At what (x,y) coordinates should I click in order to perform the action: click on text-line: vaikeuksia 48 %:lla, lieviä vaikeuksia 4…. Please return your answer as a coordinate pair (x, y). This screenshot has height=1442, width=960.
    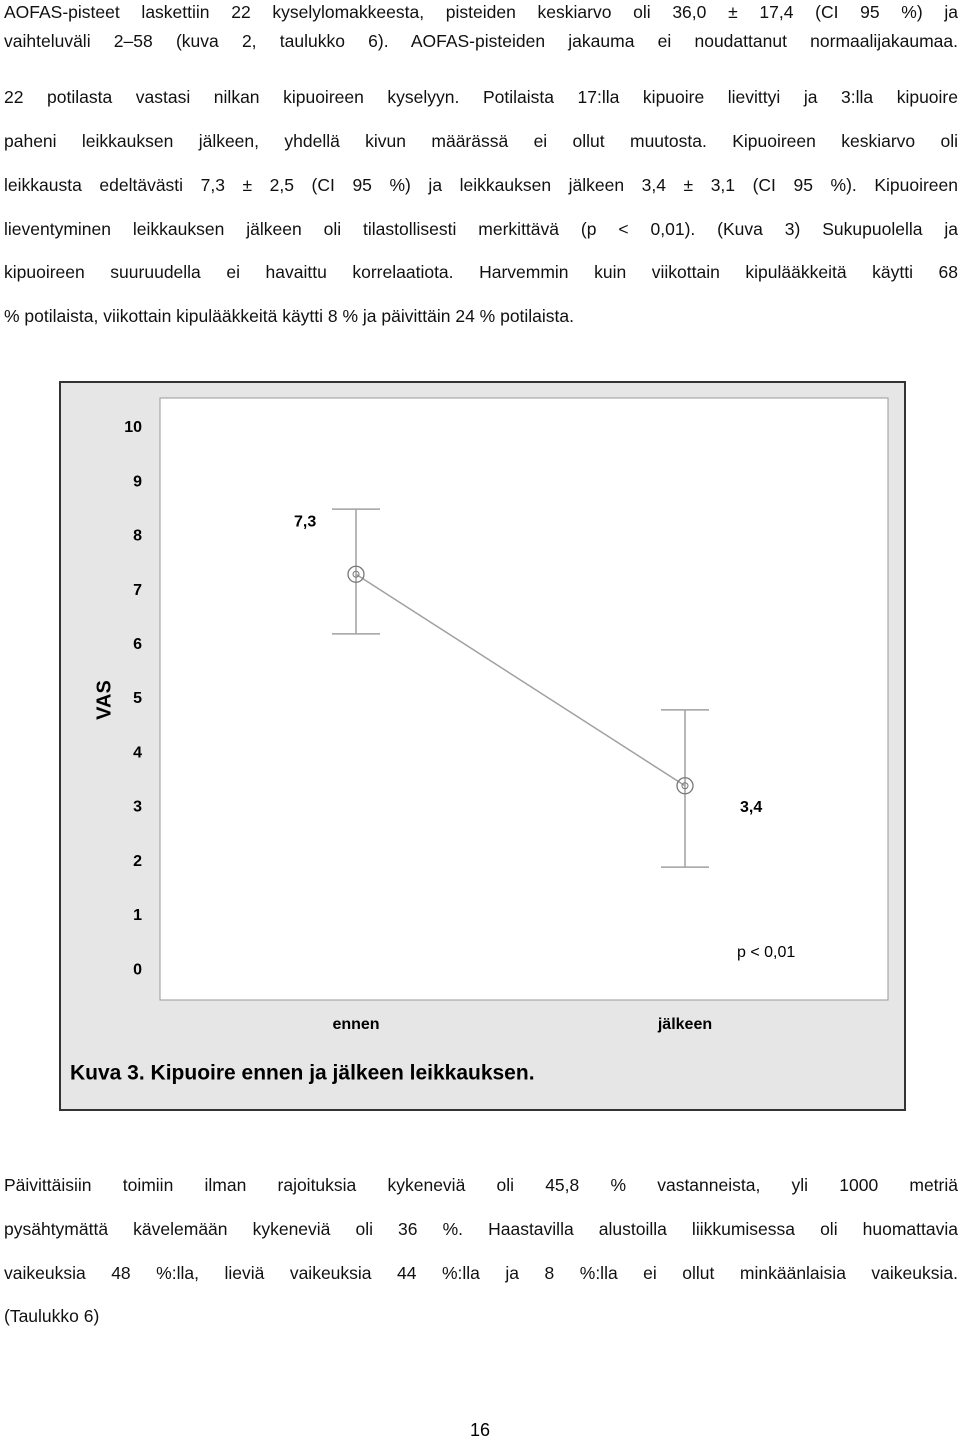
    Looking at the image, I should click on (481, 1273).